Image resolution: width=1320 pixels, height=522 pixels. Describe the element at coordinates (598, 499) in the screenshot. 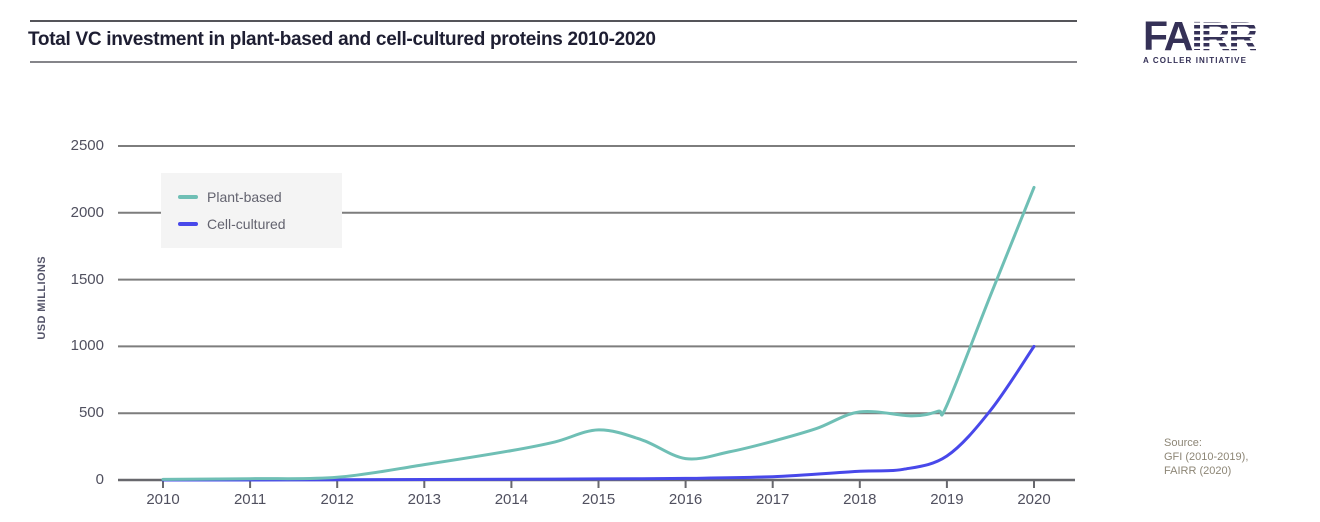

I see `x-tick-label-2015: 2015` at that location.